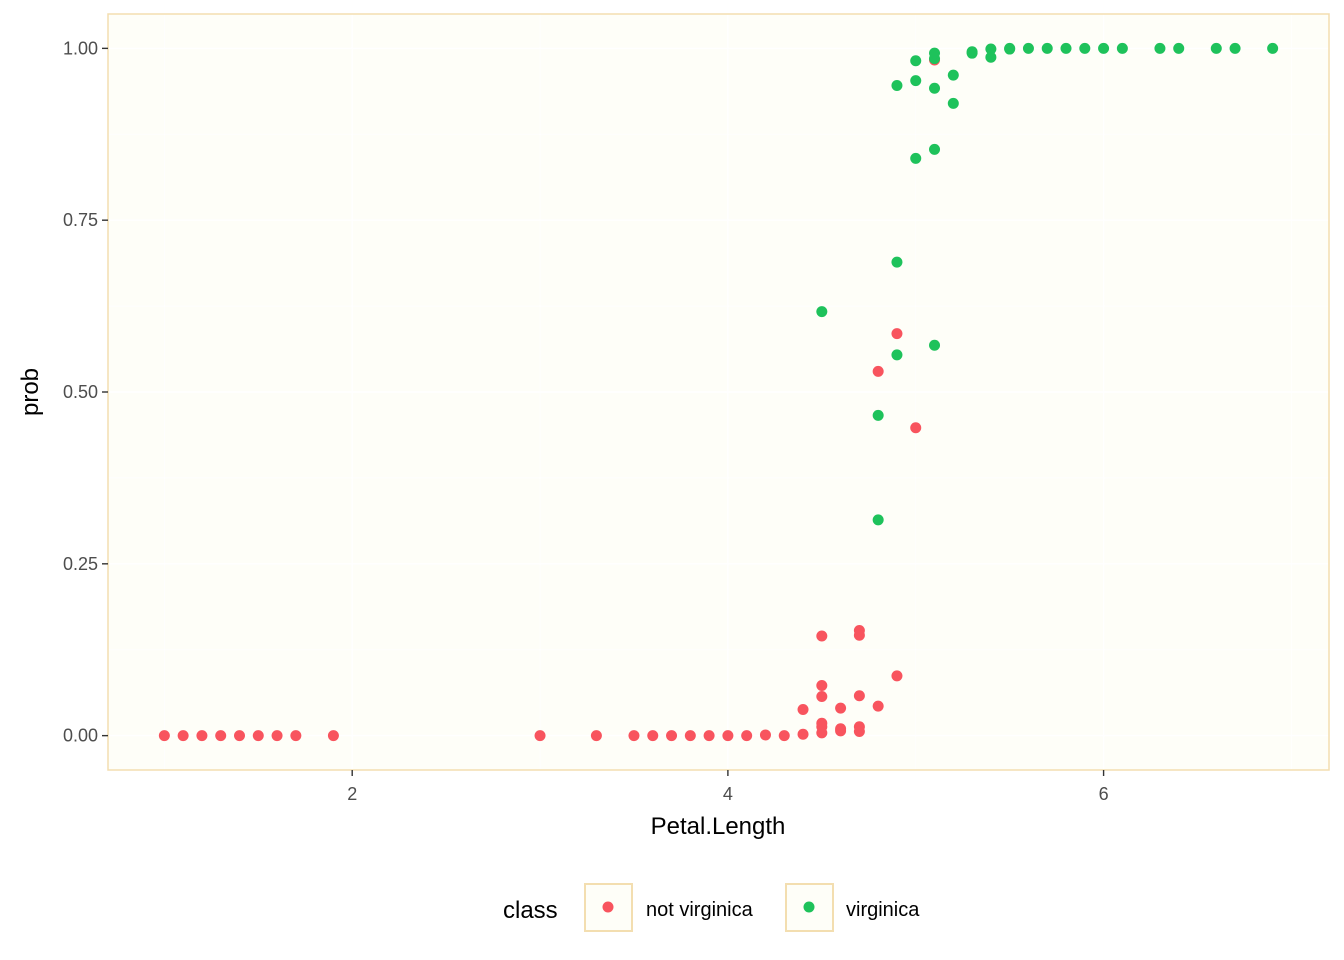 The height and width of the screenshot is (960, 1344). Describe the element at coordinates (352, 794) in the screenshot. I see `x-tick-label: 2` at that location.